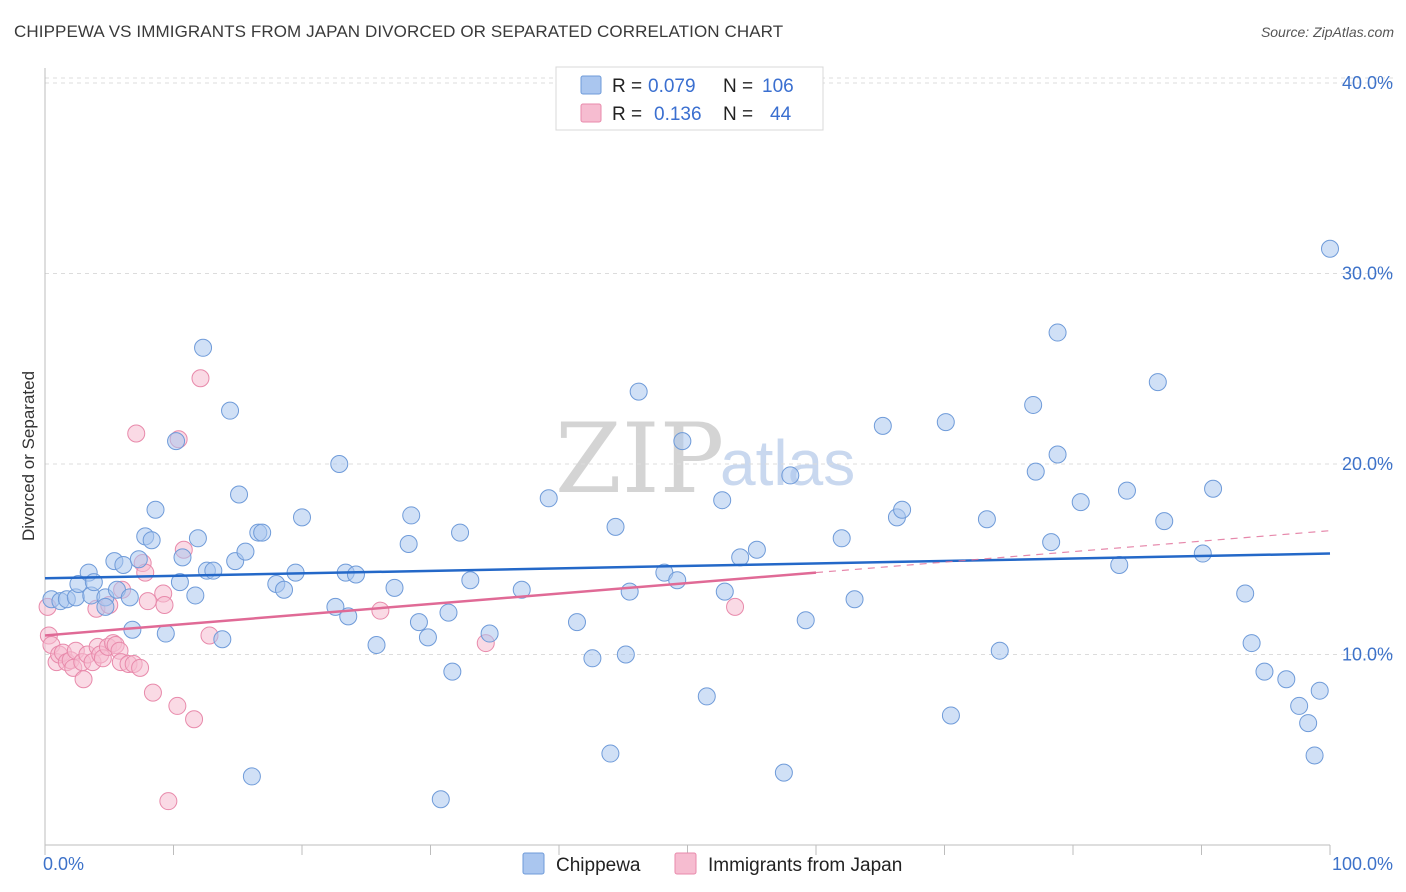 This screenshot has height=892, width=1406. I want to click on series-legend: Chippewa Immigrants from Japan, so click(712, 864).